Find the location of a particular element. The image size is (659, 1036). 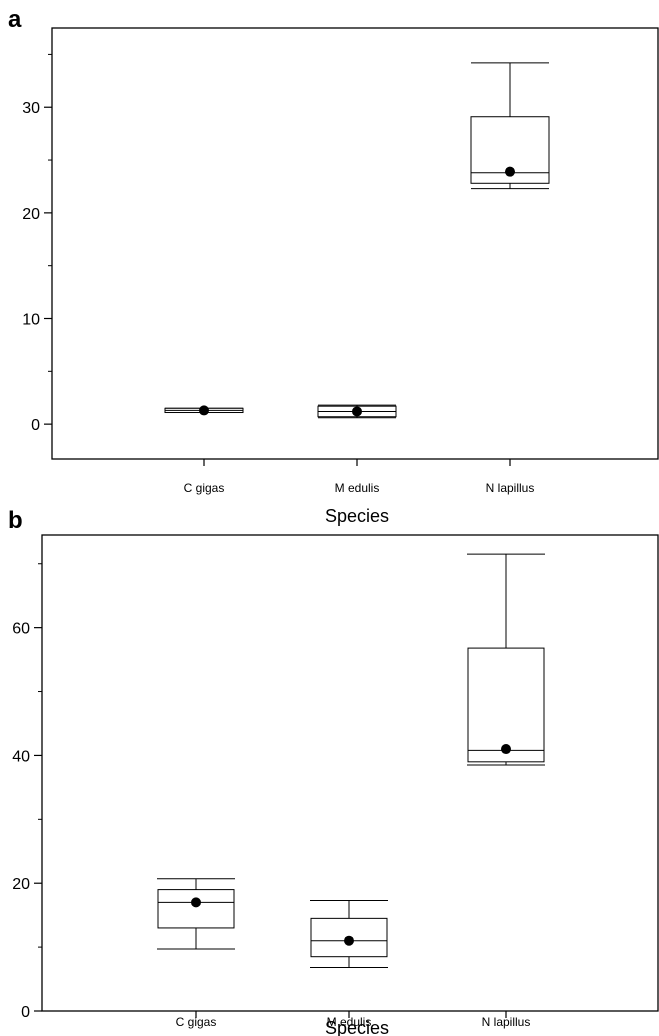

panel-letter-a: a is located at coordinates (15, 19).